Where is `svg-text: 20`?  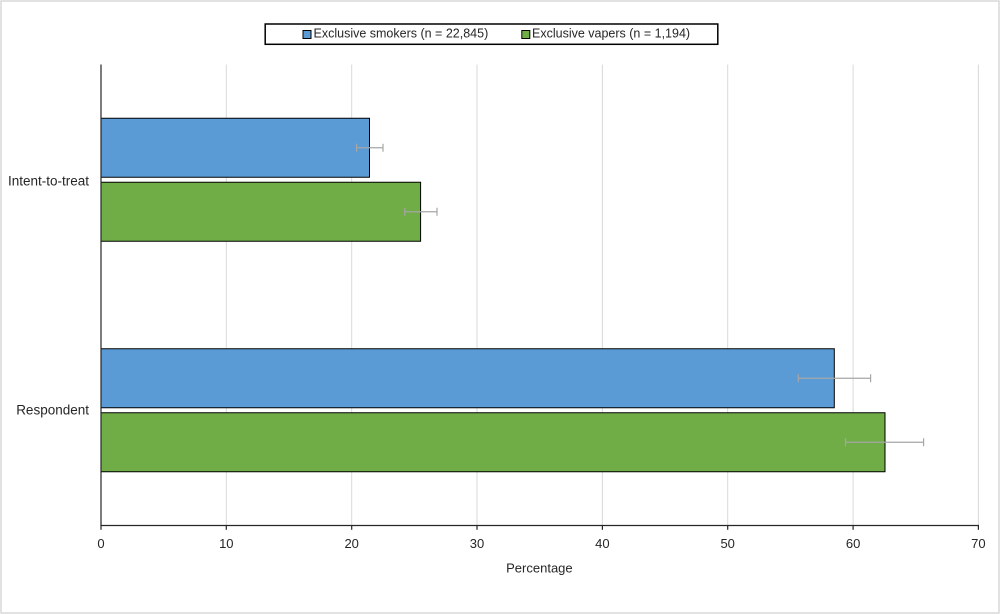 svg-text: 20 is located at coordinates (351, 543).